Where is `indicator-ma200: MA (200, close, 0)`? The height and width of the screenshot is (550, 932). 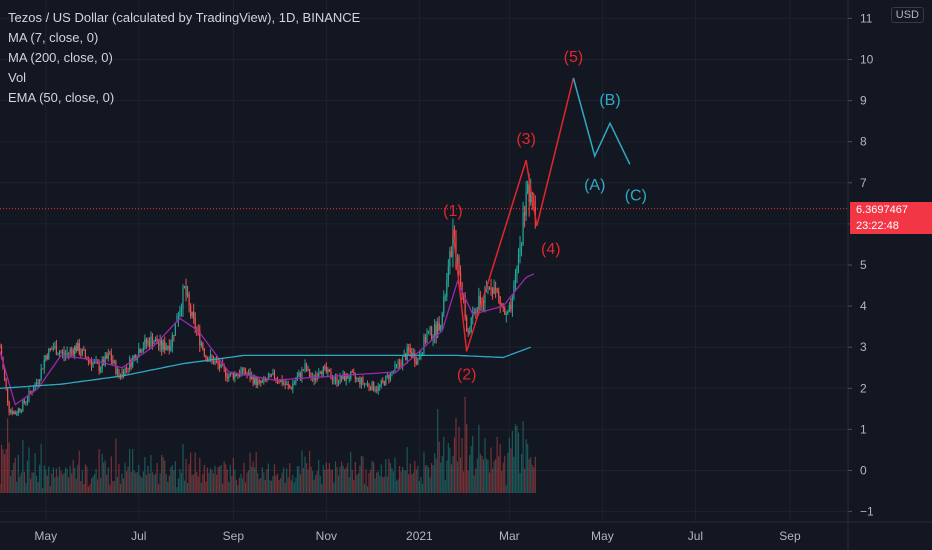 indicator-ma200: MA (200, close, 0) is located at coordinates (60, 57).